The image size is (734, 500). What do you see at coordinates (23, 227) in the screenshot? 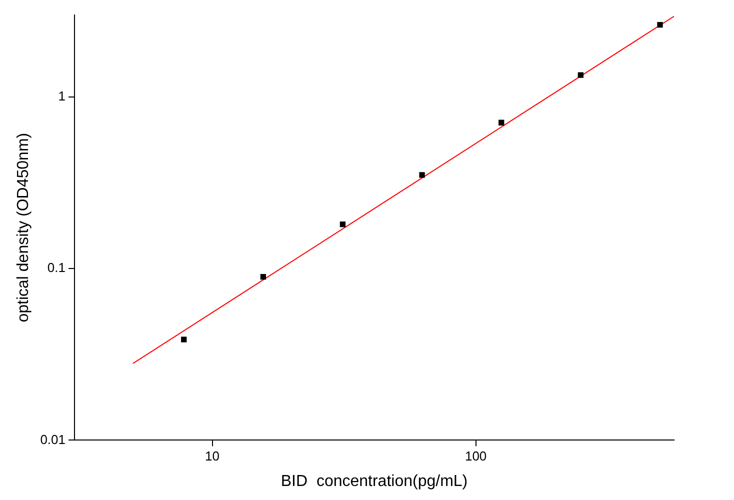
I see `y-axis-title: optical density (OD450nm)` at bounding box center [23, 227].